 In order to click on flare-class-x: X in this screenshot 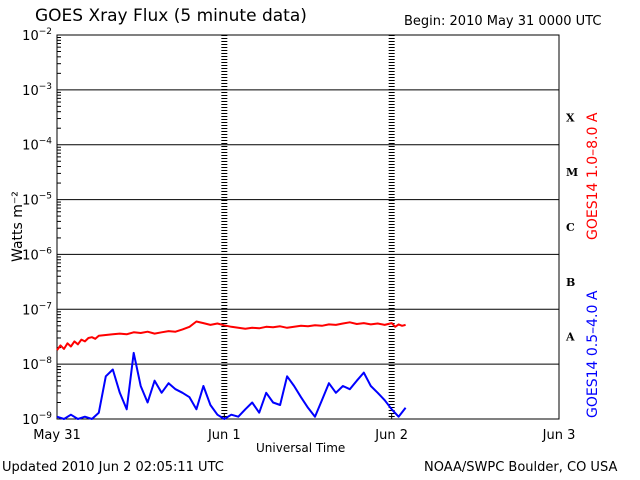, I will do `click(570, 117)`.